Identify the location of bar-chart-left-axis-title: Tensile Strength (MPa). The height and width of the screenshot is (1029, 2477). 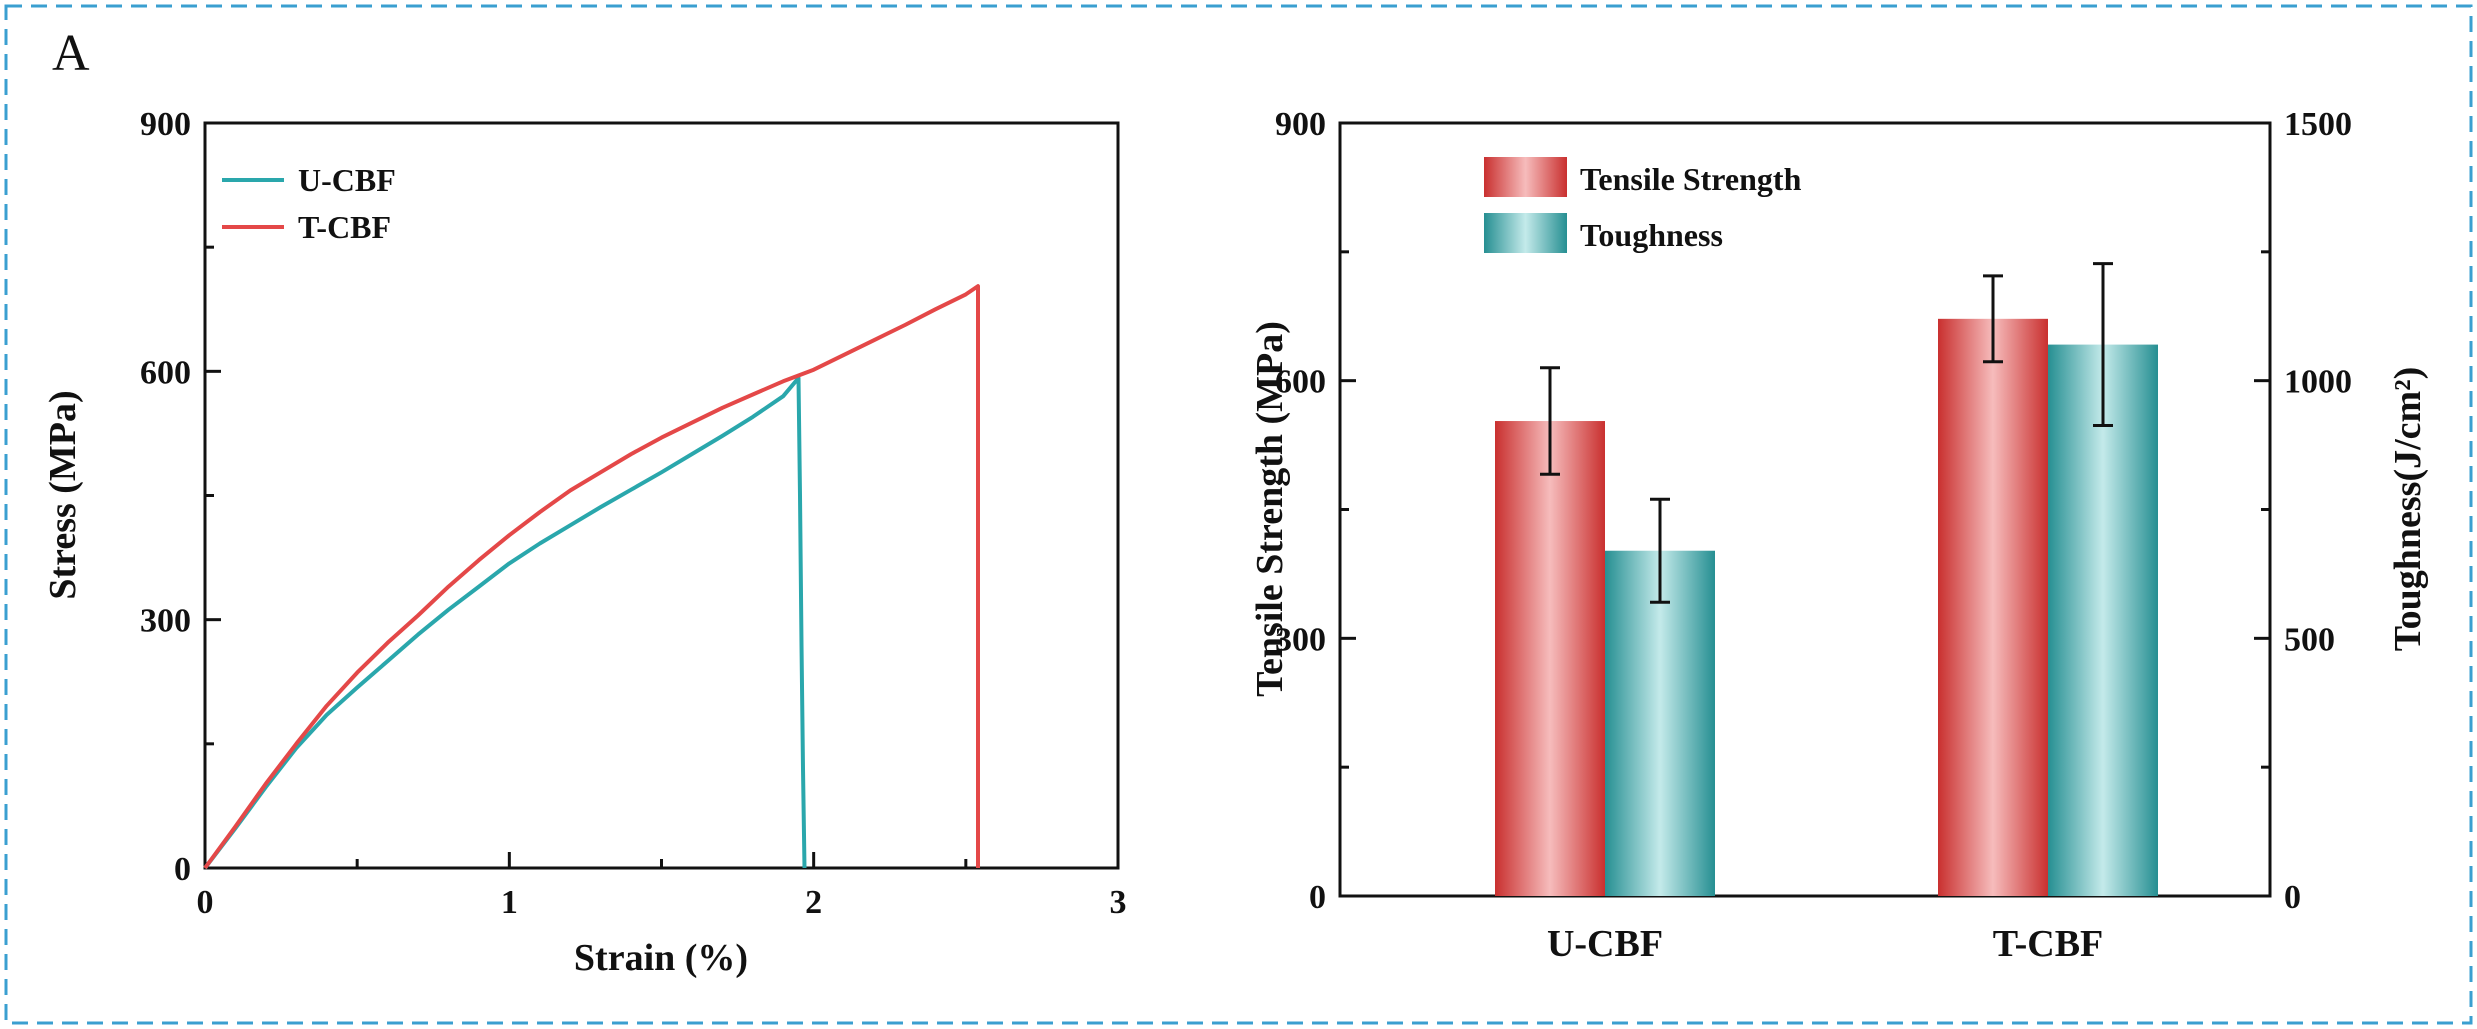
(1270, 509).